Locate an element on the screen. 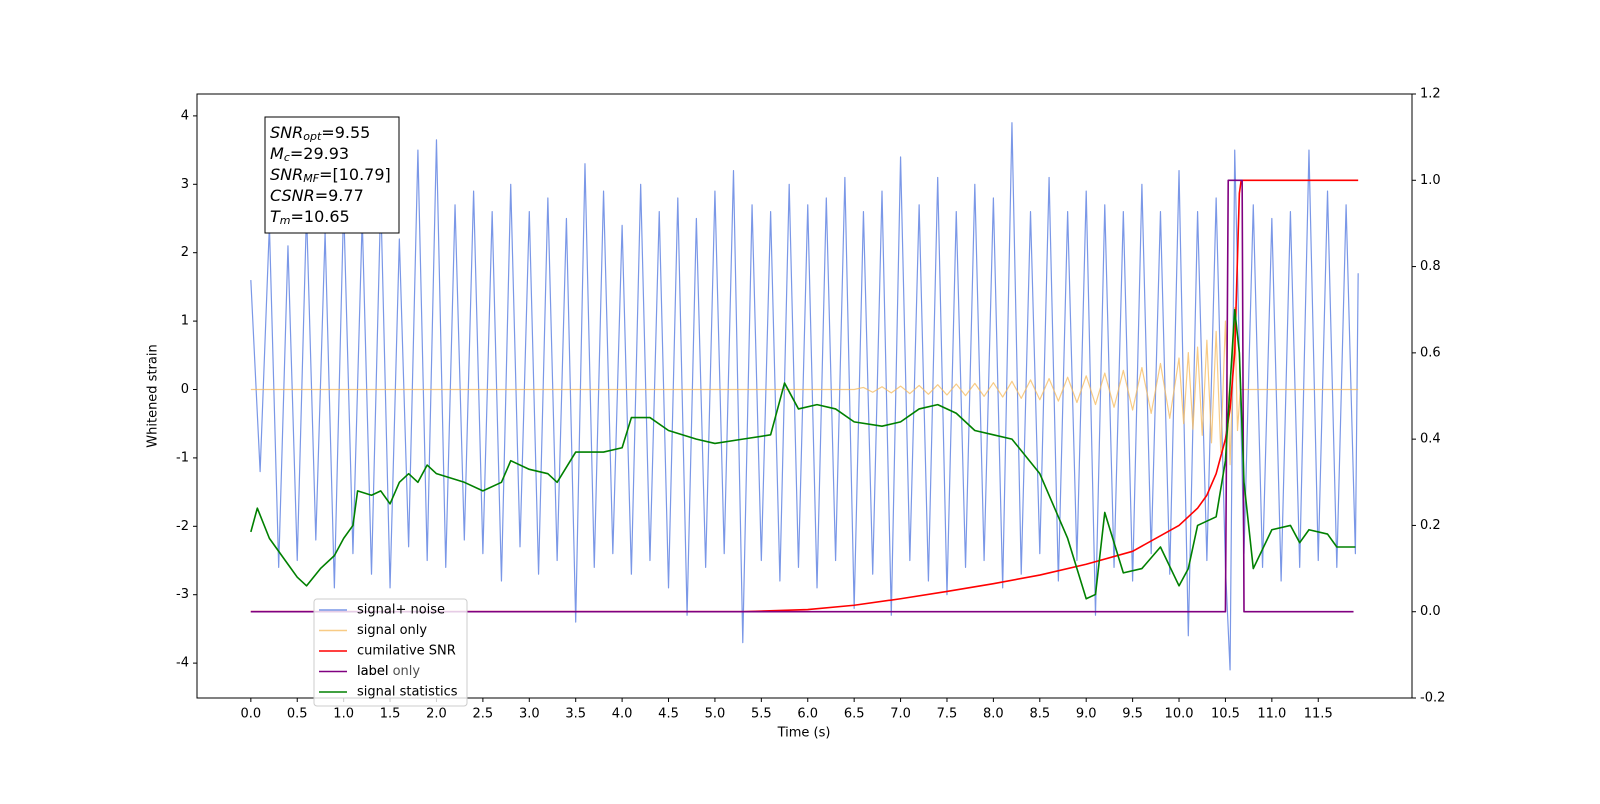 The image size is (1600, 804). x-tick-label: 11.0 is located at coordinates (1271, 714).